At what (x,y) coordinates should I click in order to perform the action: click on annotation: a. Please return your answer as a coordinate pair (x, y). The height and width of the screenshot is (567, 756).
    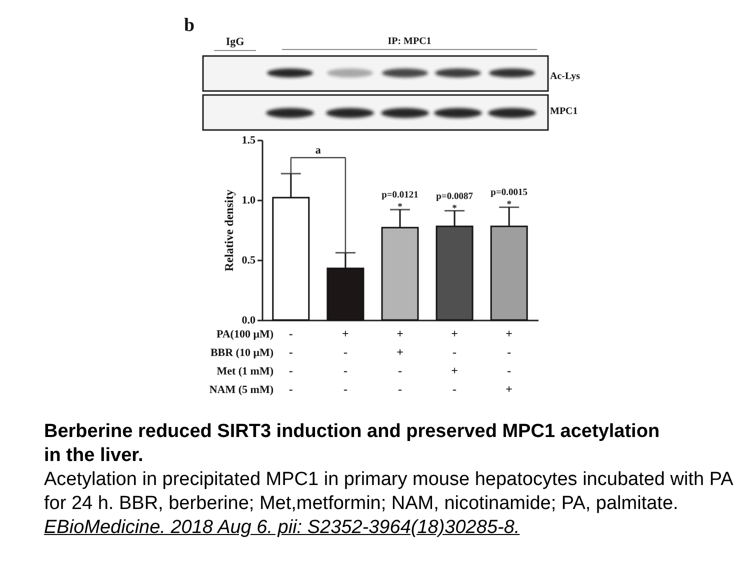
    Looking at the image, I should click on (318, 150).